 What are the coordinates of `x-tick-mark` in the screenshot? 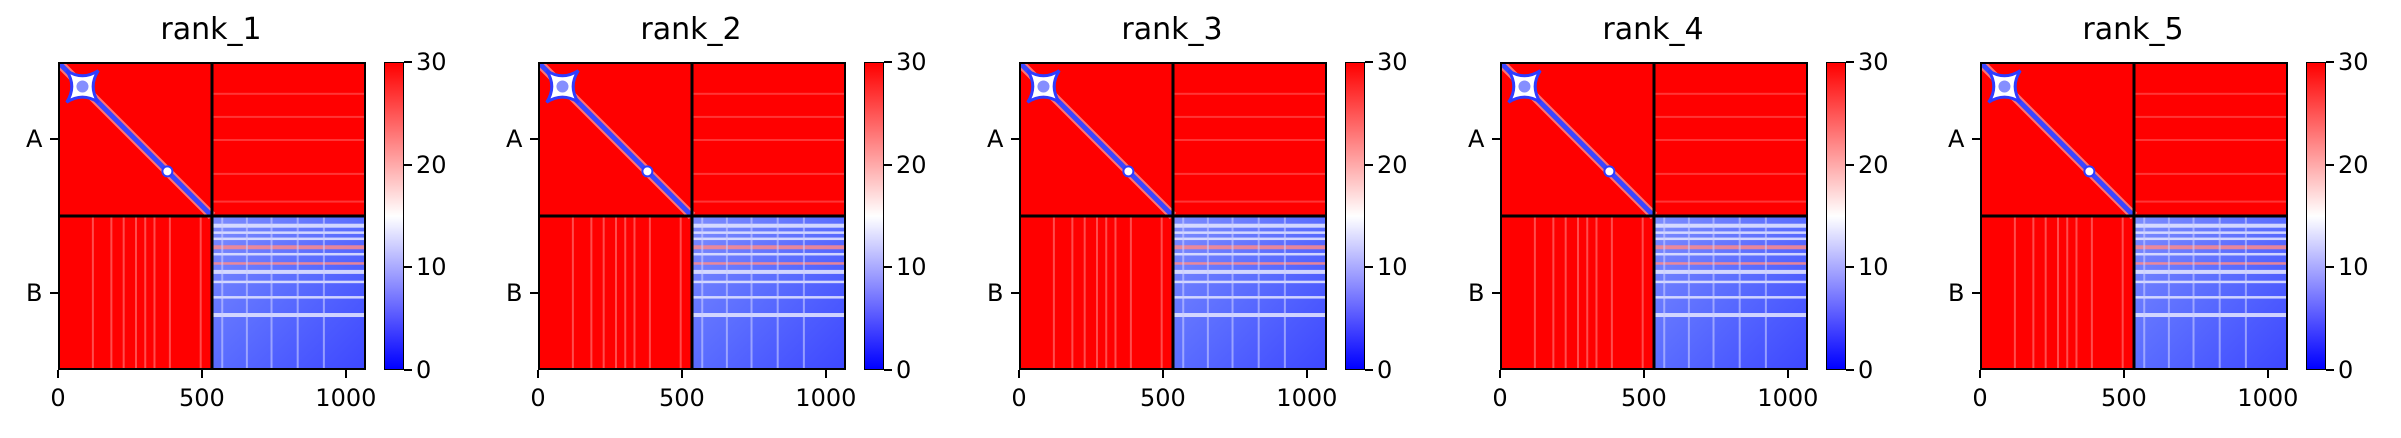 It's located at (58, 374).